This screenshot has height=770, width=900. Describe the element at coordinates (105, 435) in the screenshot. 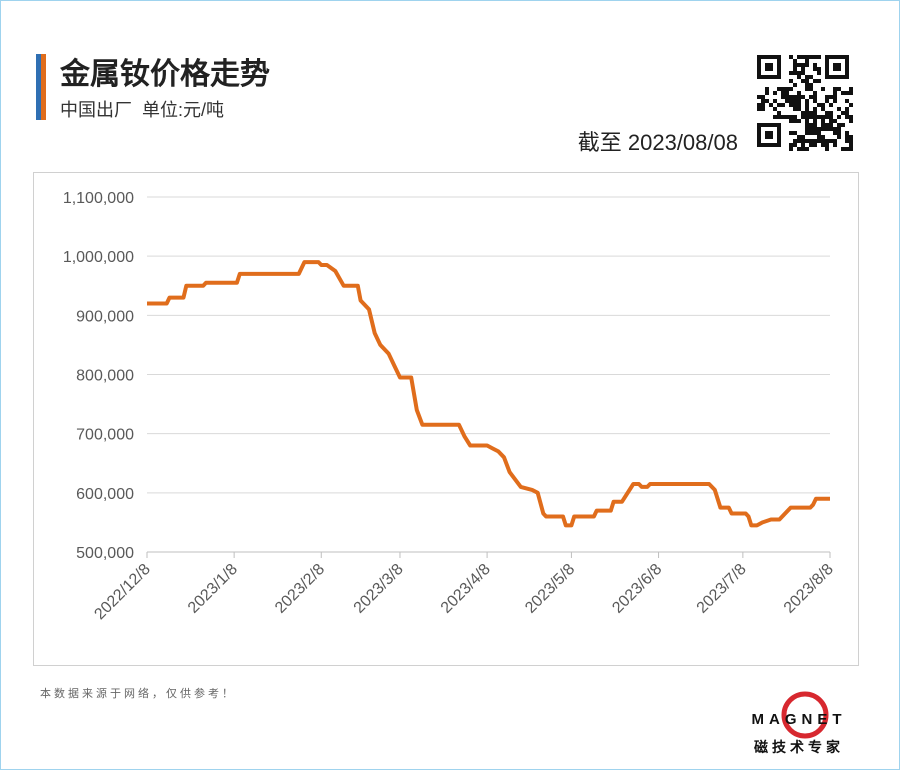

I see `y-tick-label: 700,000` at that location.